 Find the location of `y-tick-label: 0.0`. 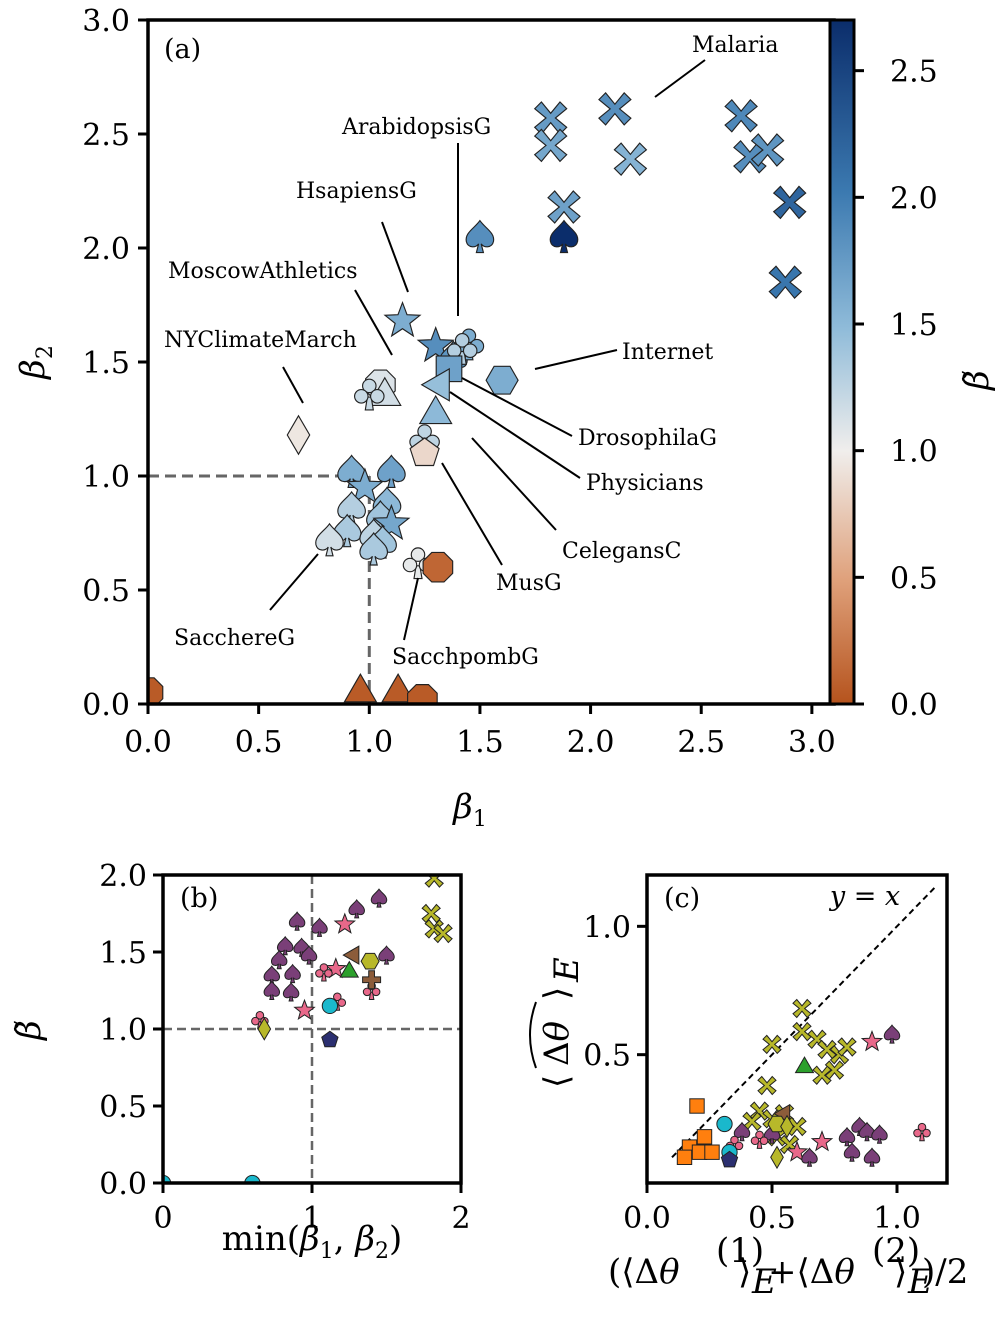

y-tick-label: 0.0 is located at coordinates (123, 1184).